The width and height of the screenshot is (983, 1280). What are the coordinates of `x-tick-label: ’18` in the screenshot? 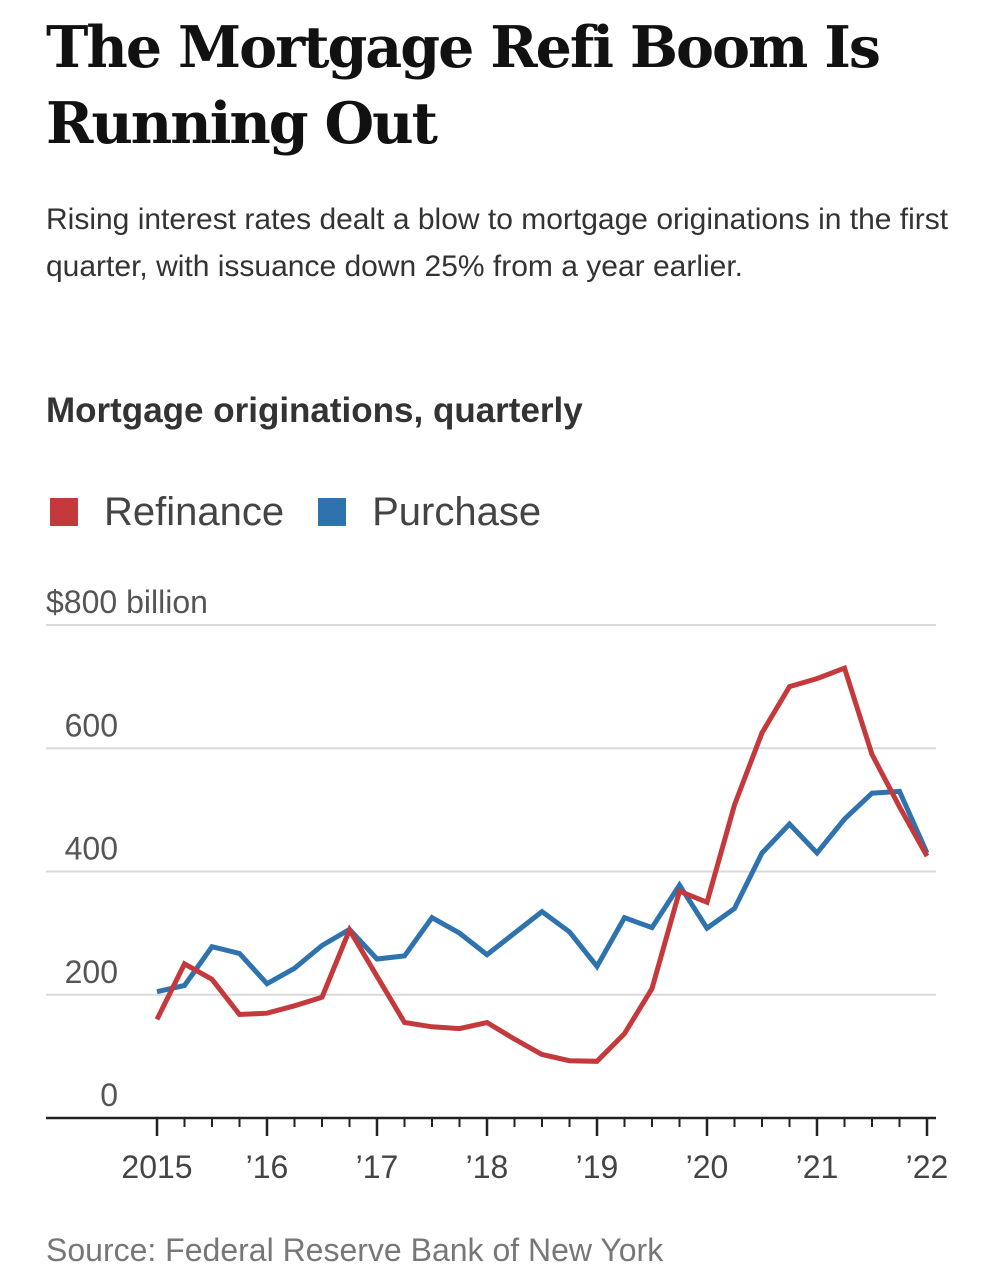 It's located at (487, 1167).